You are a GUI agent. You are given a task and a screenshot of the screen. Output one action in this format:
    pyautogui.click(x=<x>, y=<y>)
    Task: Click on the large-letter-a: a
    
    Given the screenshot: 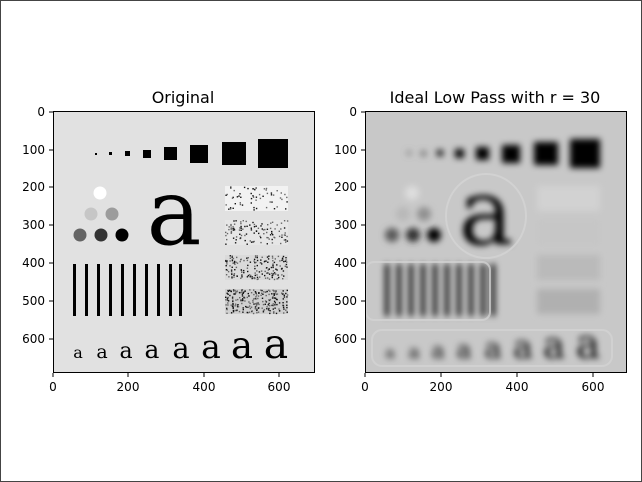 What is the action you would take?
    pyautogui.click(x=174, y=212)
    